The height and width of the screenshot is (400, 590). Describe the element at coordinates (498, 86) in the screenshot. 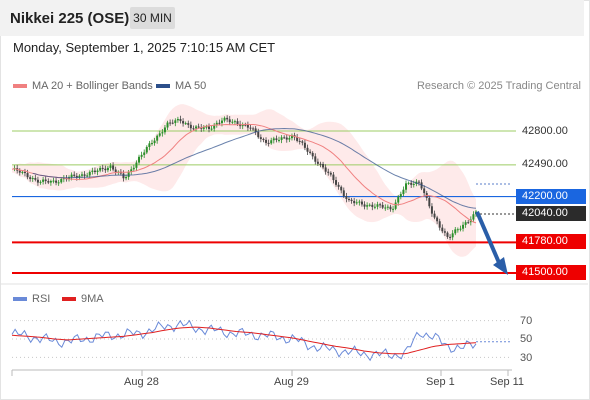

I see `credit-label: Research © 2025 Trading Central` at that location.